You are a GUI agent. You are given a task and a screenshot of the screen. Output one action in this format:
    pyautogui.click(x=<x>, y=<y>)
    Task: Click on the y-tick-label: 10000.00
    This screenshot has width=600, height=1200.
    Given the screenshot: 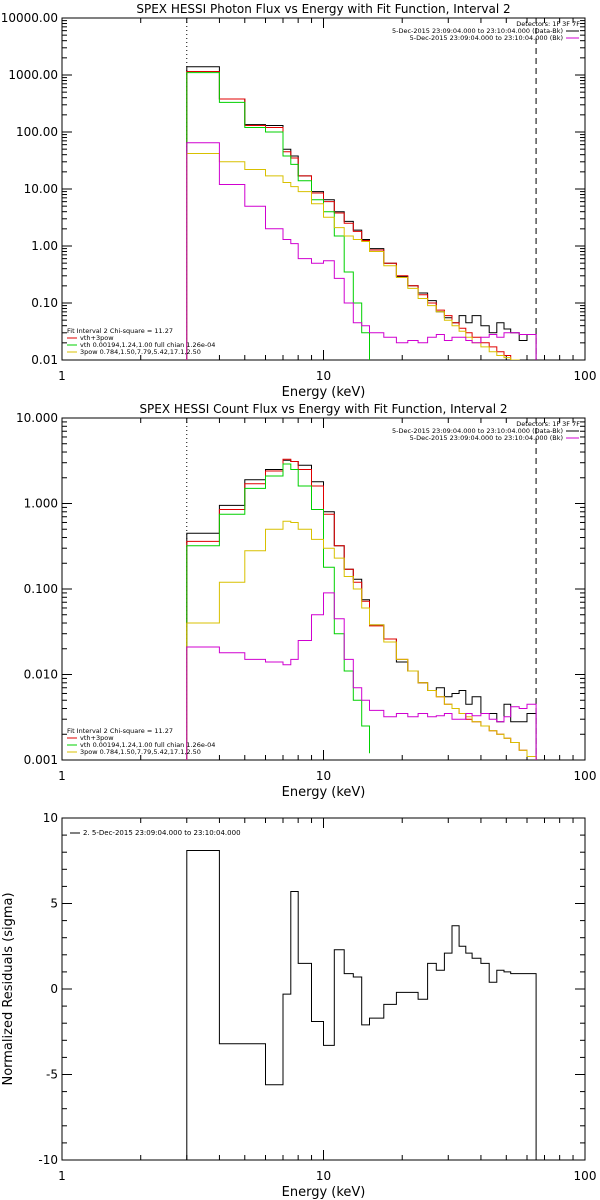 What is the action you would take?
    pyautogui.click(x=29, y=18)
    